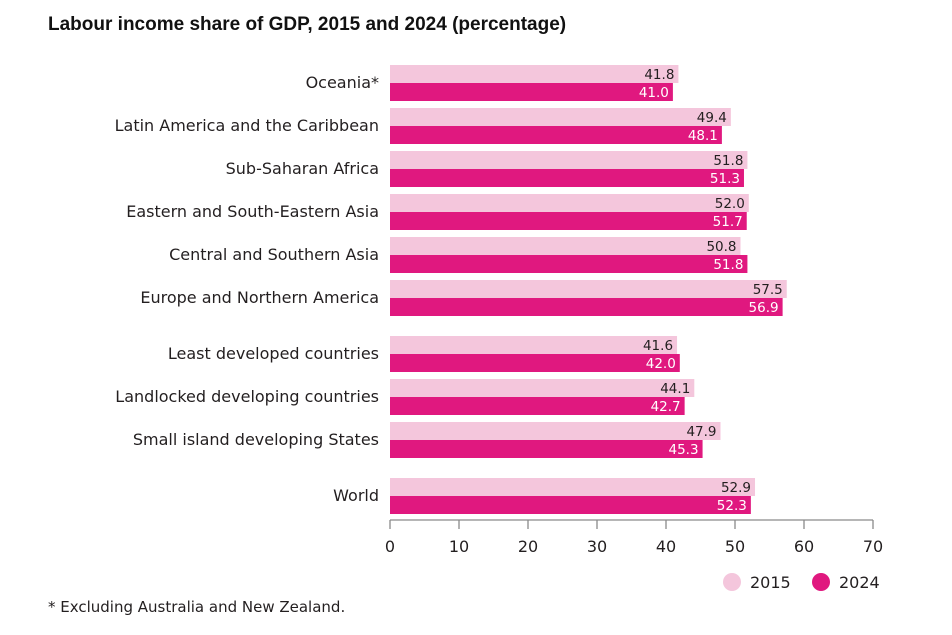  I want to click on legend-swatch-2015, so click(732, 582).